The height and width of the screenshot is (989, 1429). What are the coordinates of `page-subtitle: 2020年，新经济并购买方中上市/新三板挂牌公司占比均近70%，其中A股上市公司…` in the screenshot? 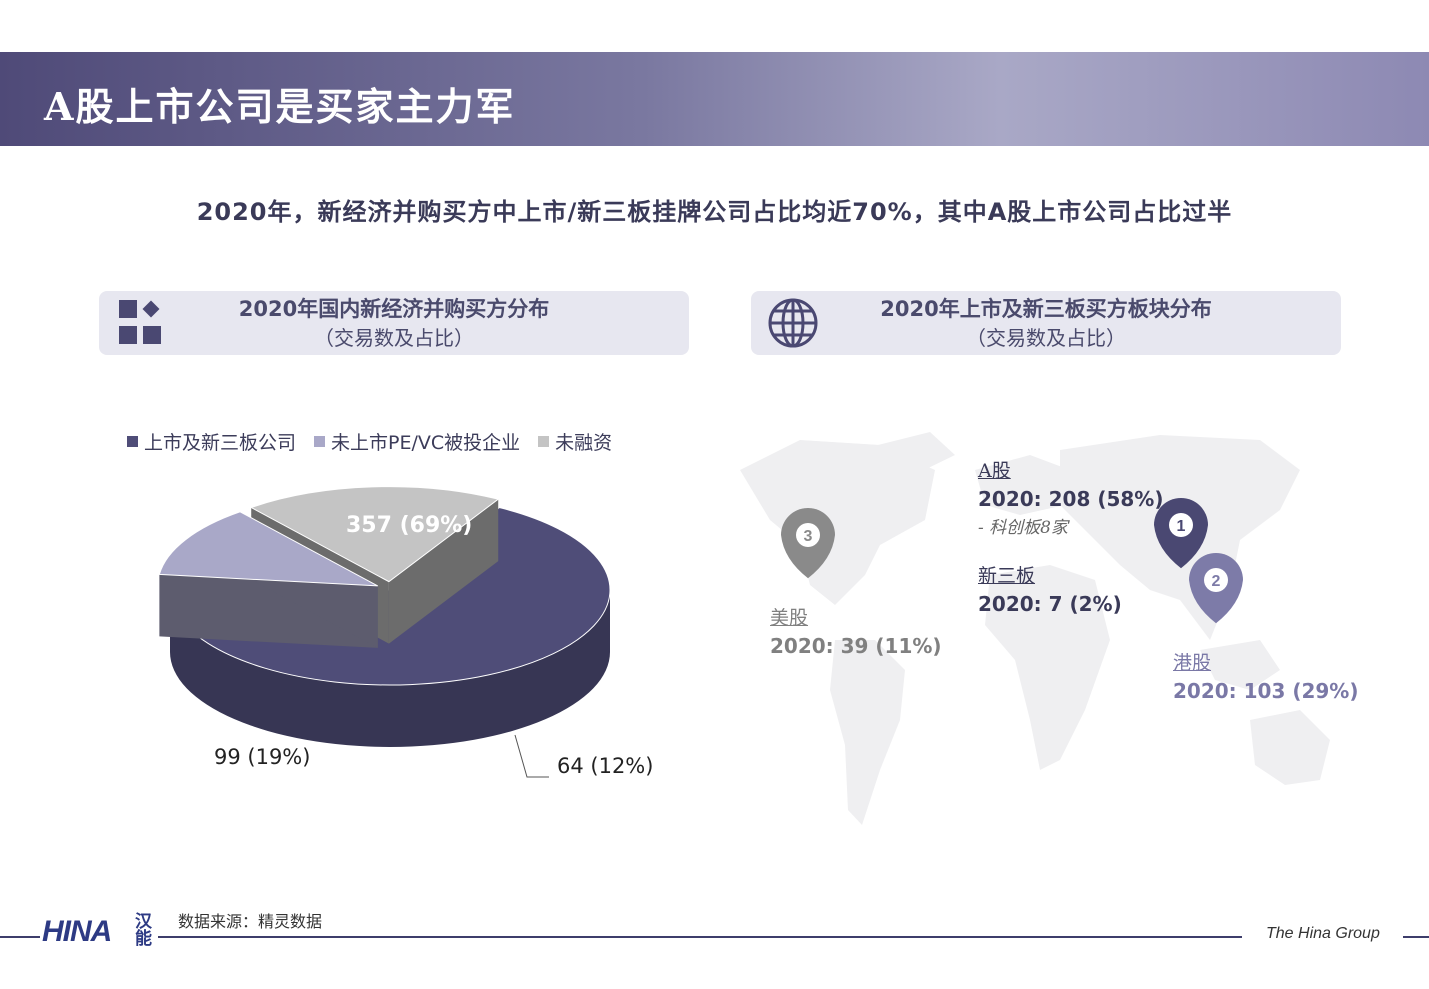 It's located at (714, 212).